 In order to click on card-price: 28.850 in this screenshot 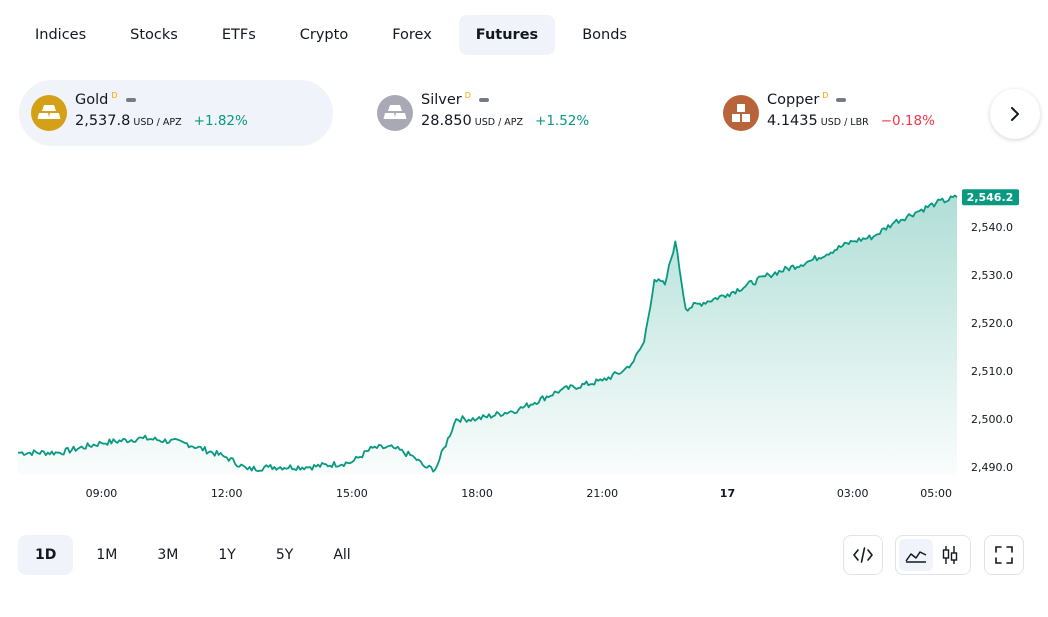, I will do `click(446, 121)`.